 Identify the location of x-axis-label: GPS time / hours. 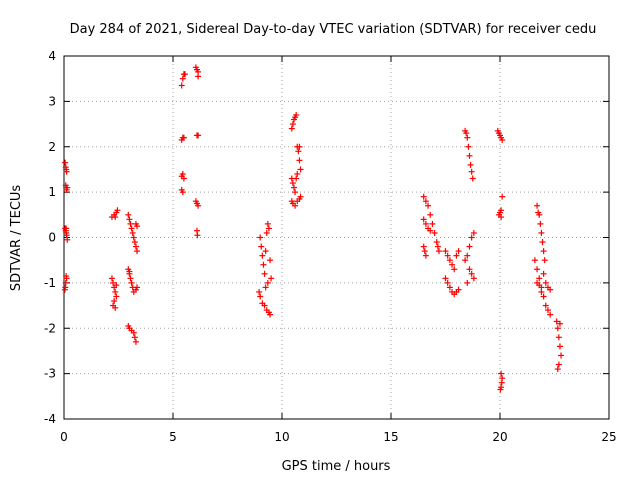
(336, 466).